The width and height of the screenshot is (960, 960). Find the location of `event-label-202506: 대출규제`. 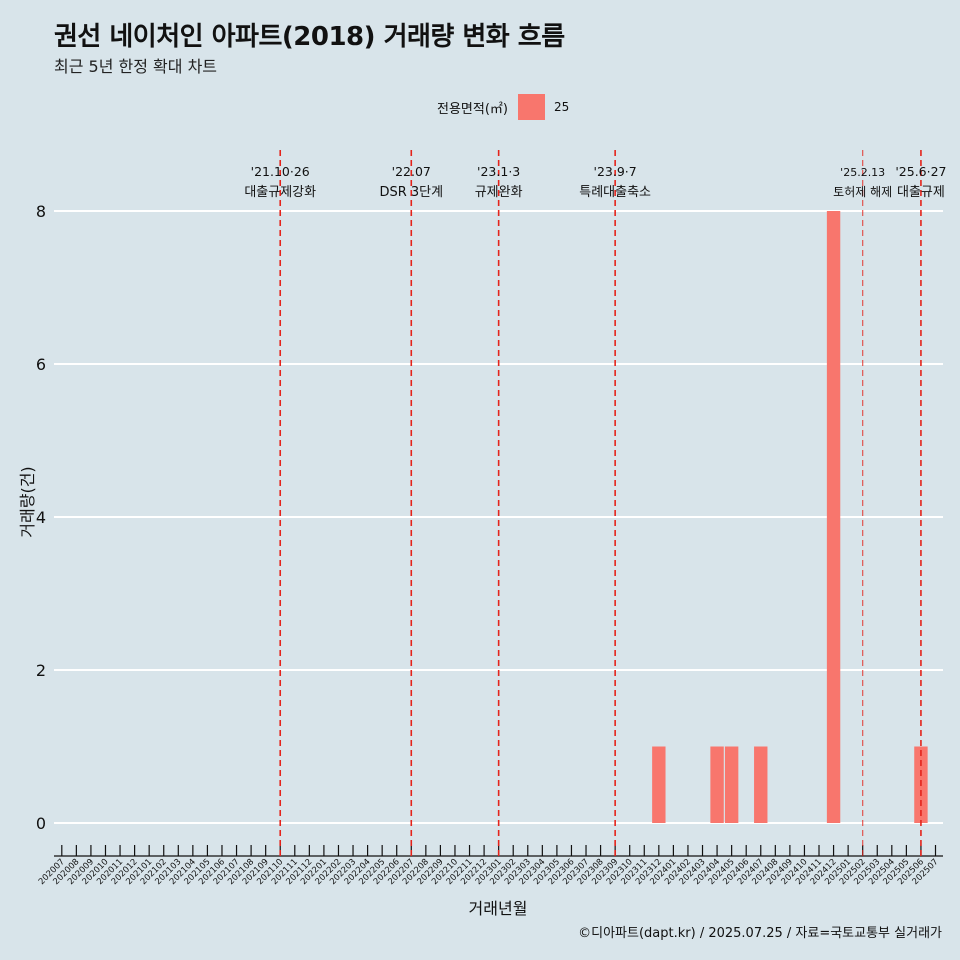

event-label-202506: 대출규제 is located at coordinates (921, 192).